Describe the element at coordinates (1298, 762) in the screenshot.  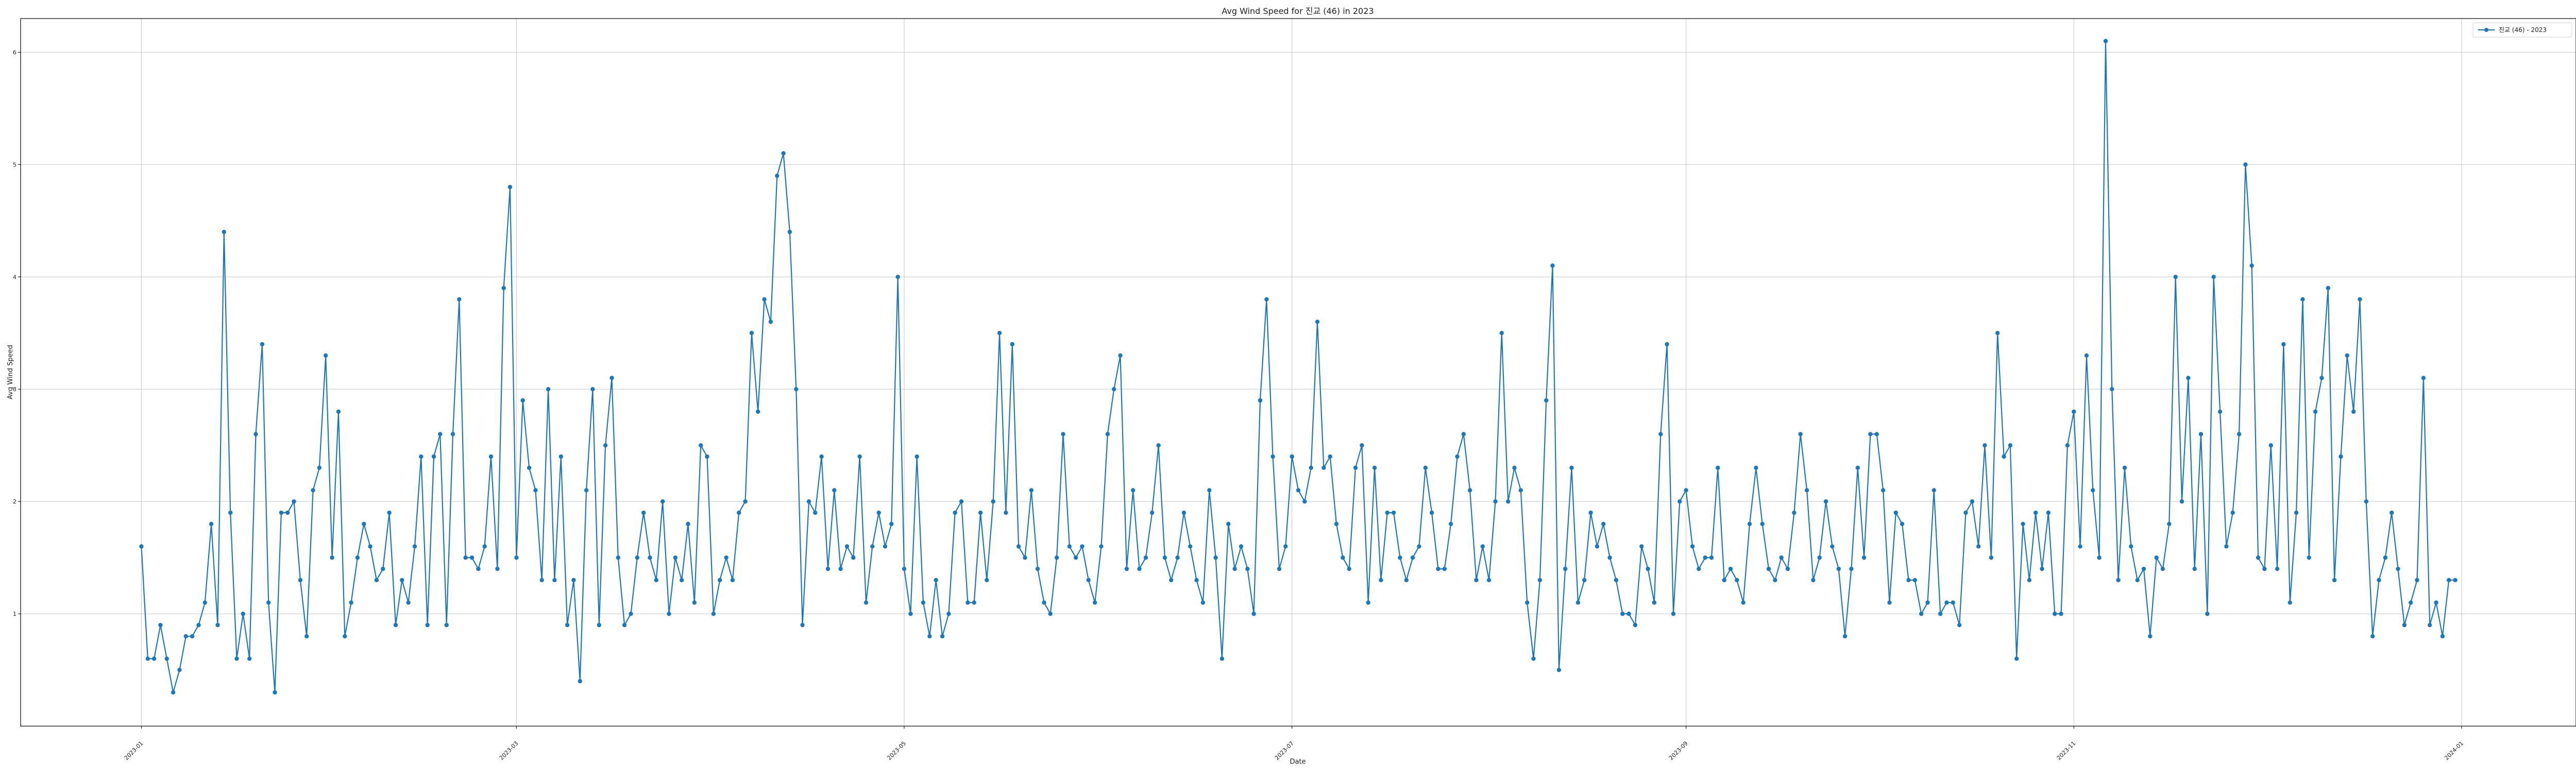
I see `x-axis-label: Date` at that location.